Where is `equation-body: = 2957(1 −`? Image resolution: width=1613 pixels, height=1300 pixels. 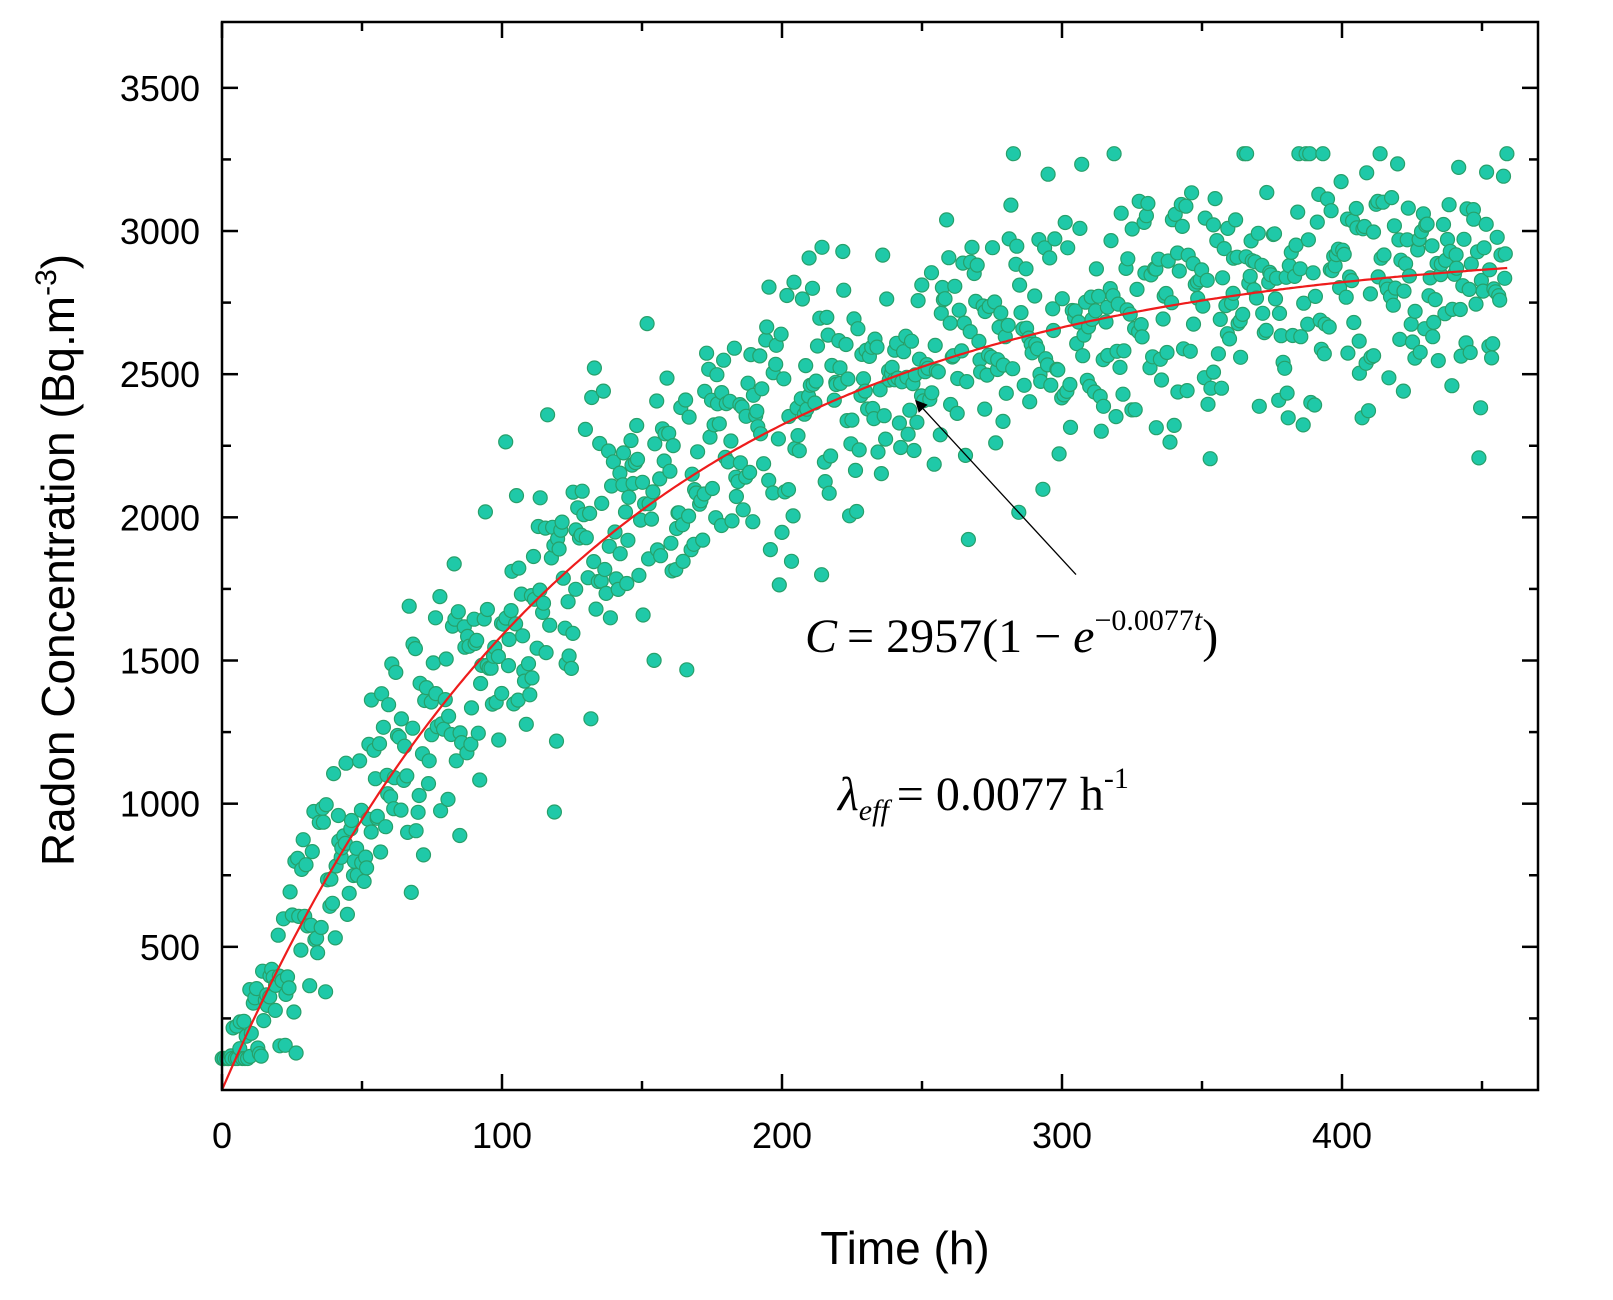 equation-body: = 2957(1 − is located at coordinates (960, 636).